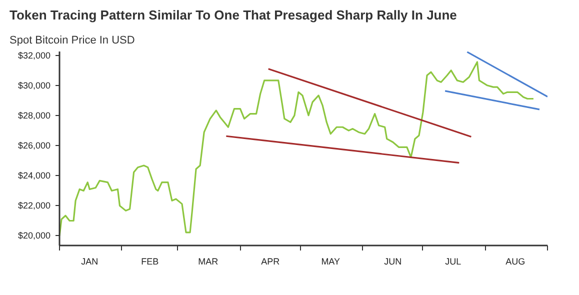  What do you see at coordinates (34, 235) in the screenshot?
I see `y-tick-label: $20,000` at bounding box center [34, 235].